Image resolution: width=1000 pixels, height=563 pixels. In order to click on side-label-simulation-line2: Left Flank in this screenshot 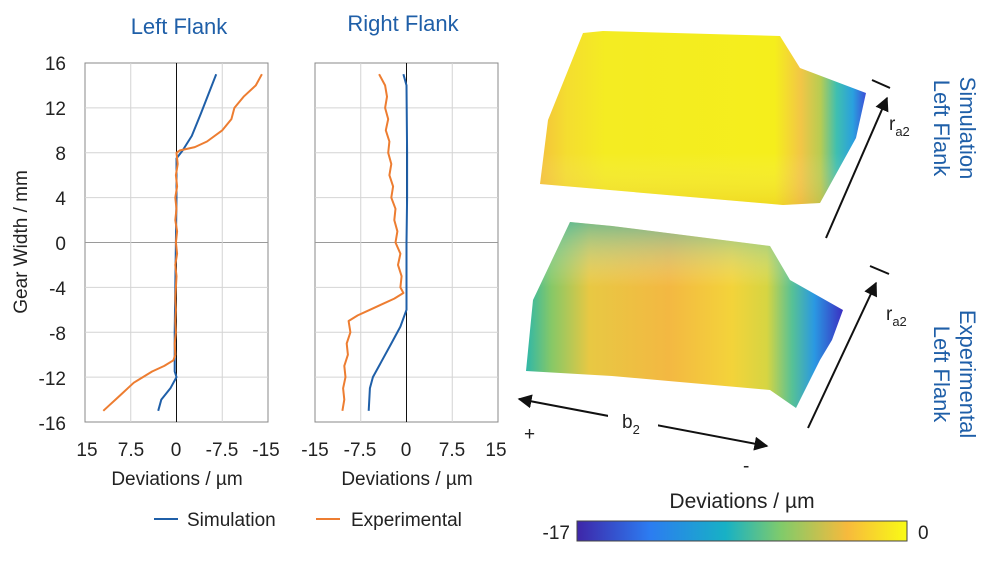, I will do `click(941, 129)`.